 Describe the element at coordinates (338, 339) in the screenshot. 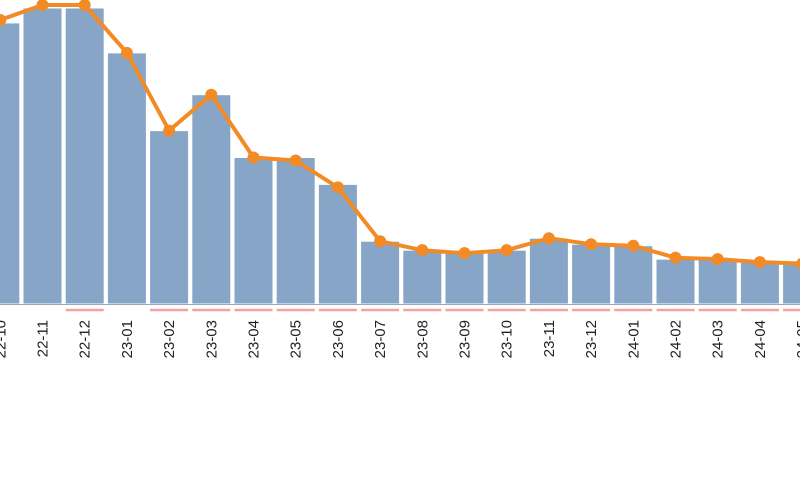

I see `x-tick-label: 23-06` at that location.